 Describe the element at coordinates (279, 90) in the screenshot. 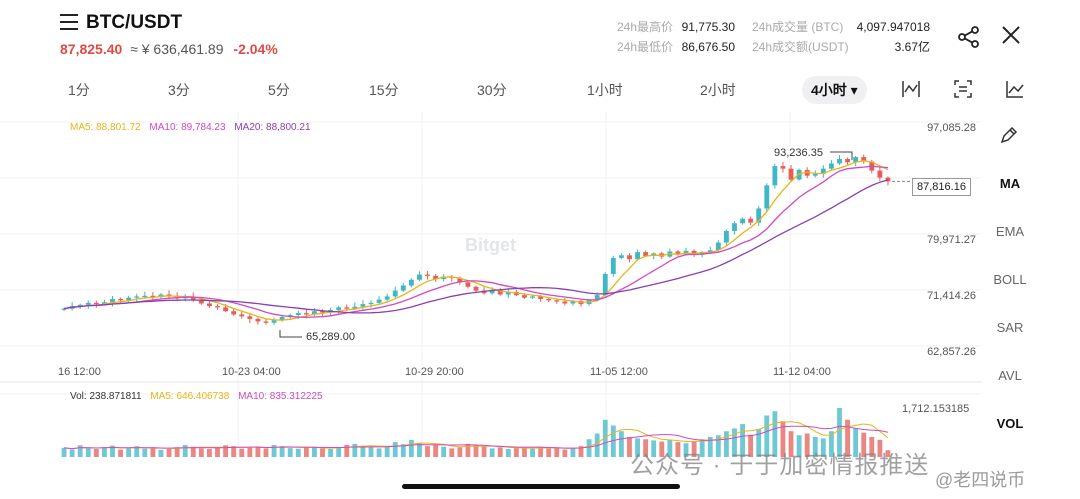

I see `tab-5m: 5分` at that location.